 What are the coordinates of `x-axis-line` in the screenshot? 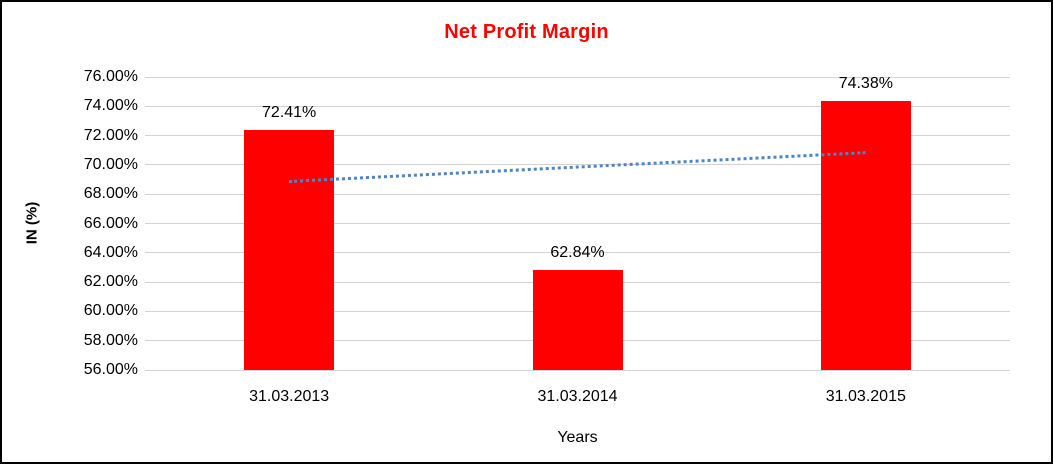 It's located at (577, 370).